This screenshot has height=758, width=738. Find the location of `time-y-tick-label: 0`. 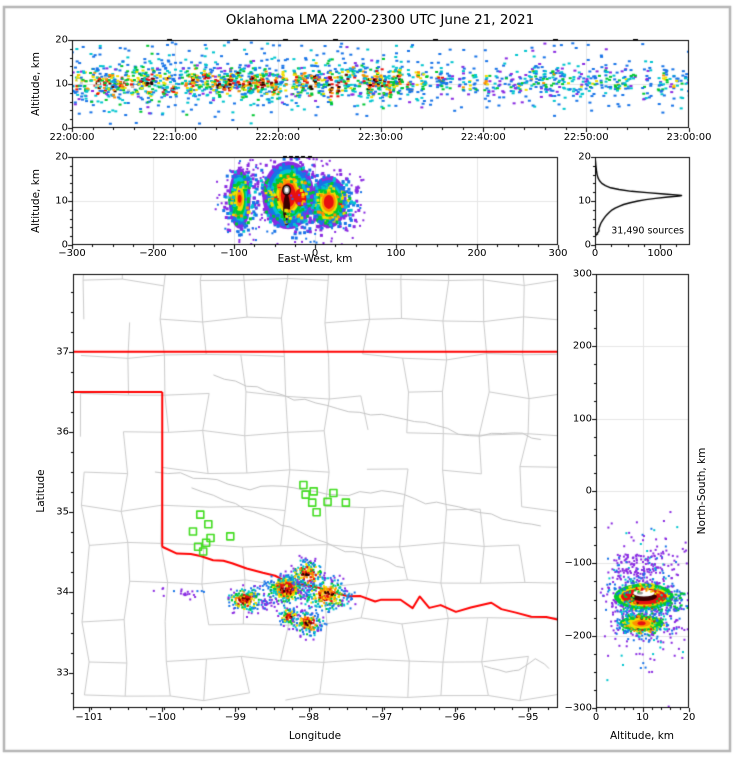

time-y-tick-label: 0 is located at coordinates (64, 128).